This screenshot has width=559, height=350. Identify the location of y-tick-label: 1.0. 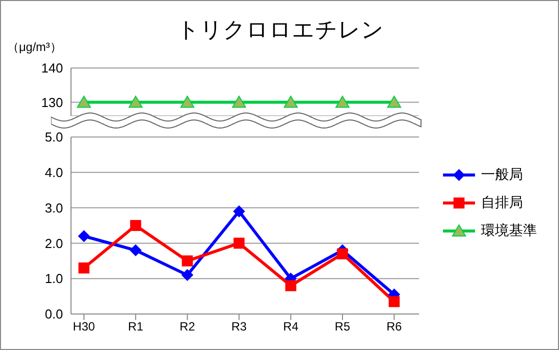
(53, 278).